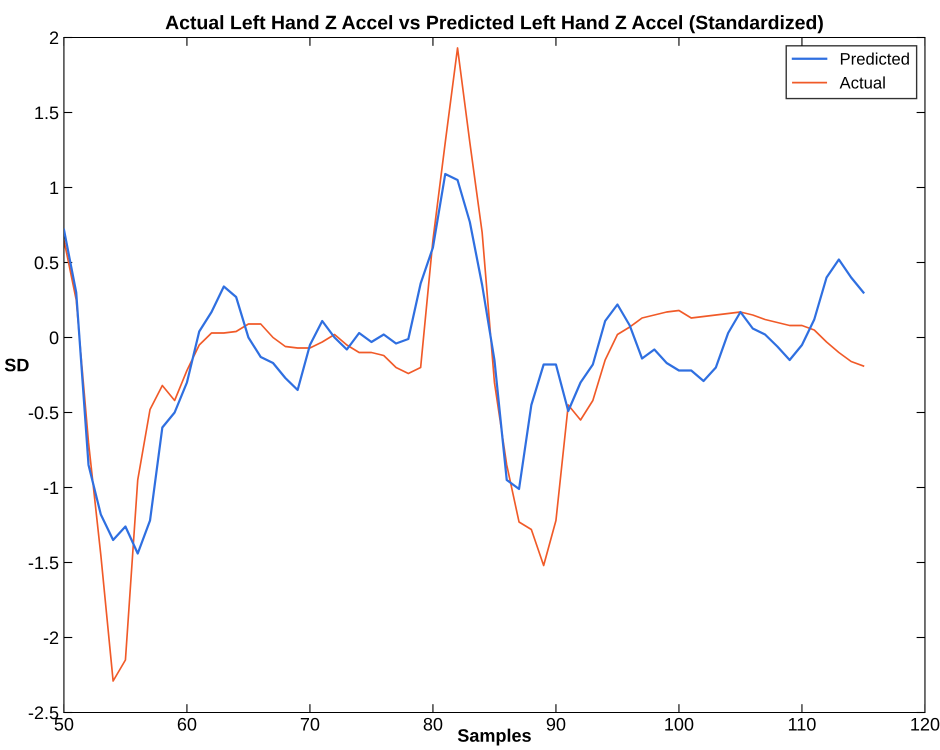 The height and width of the screenshot is (750, 940). I want to click on y-tick-label: 2, so click(54, 37).